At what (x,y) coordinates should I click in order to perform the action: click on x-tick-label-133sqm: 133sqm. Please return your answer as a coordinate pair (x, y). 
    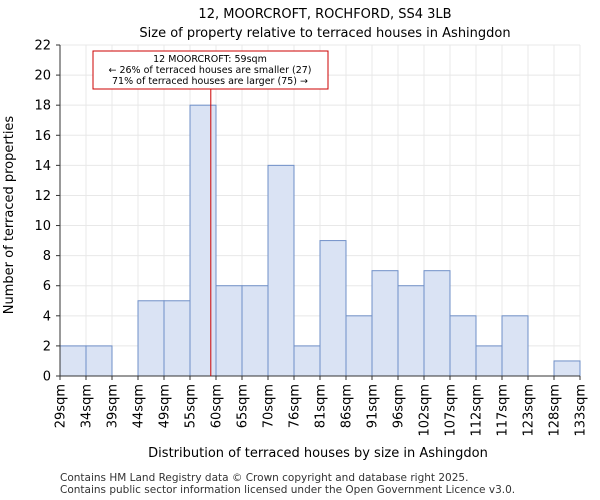
    Looking at the image, I should click on (581, 410).